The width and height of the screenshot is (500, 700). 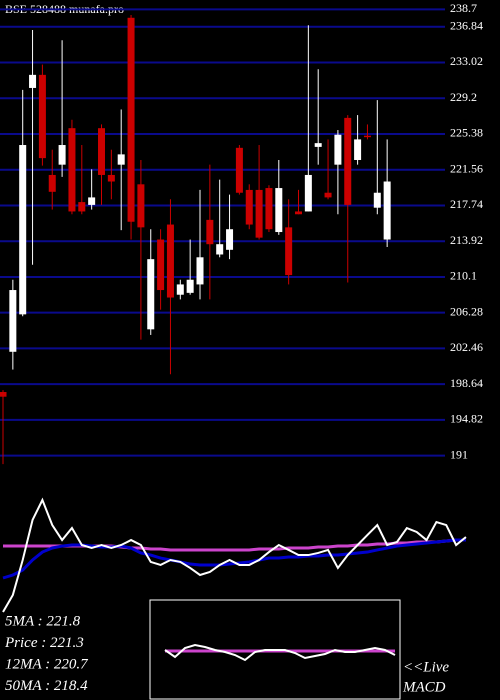 What do you see at coordinates (466, 133) in the screenshot?
I see `y-tick-label: 225.38` at bounding box center [466, 133].